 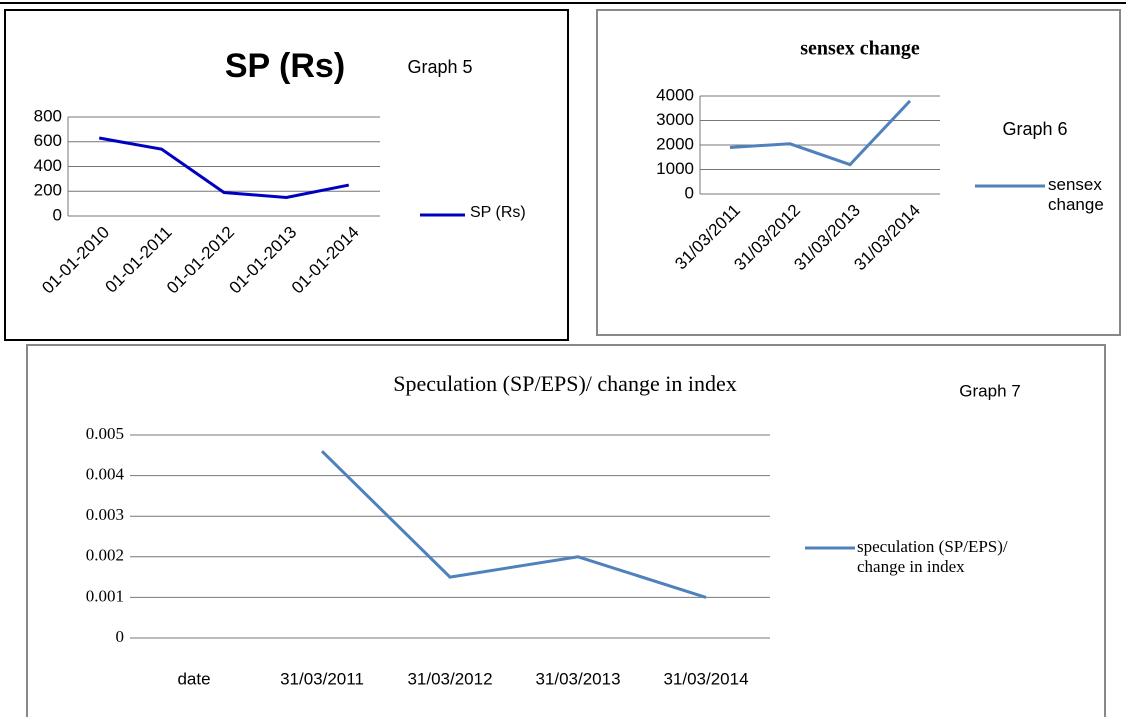 I want to click on y-tick-label: 0.001, so click(x=105, y=595).